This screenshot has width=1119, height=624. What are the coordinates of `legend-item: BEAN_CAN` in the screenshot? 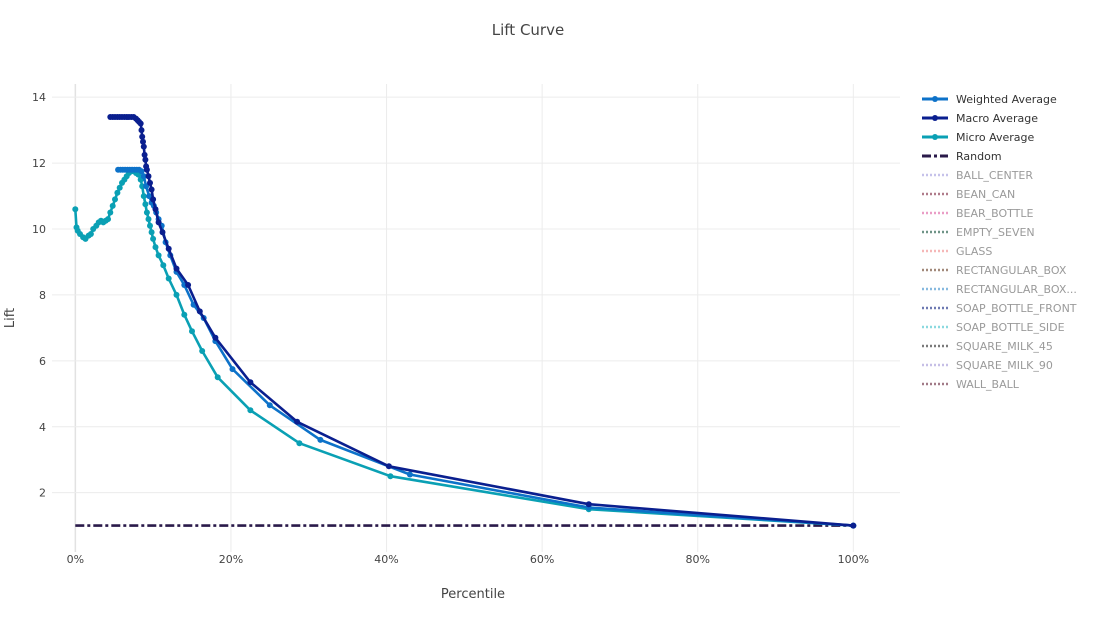 It's located at (968, 194).